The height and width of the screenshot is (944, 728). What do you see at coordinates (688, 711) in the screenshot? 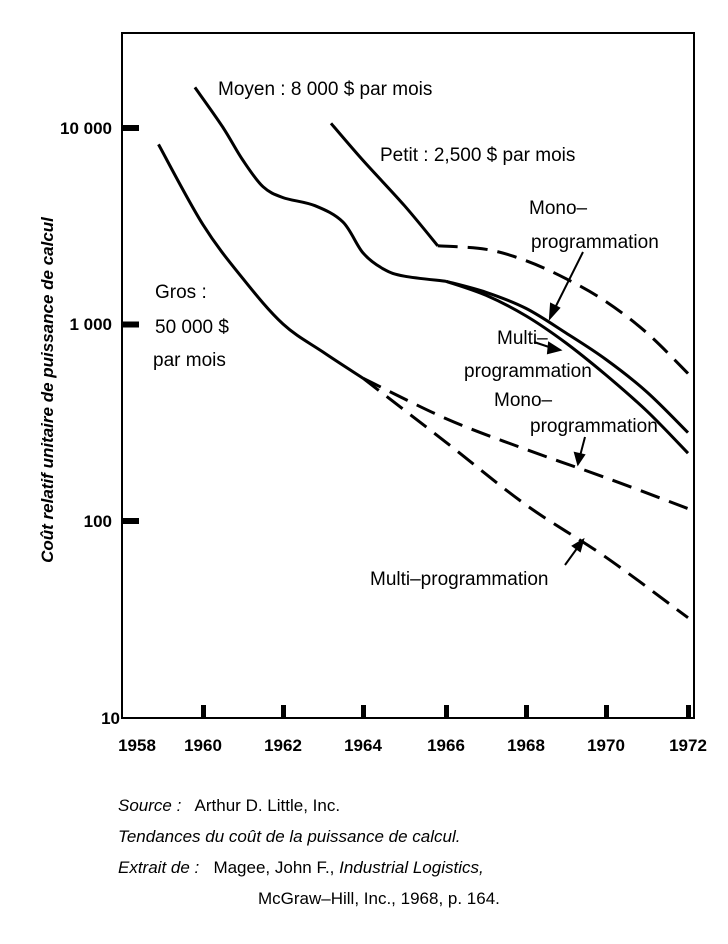
I see `x-tickmark-1972` at bounding box center [688, 711].